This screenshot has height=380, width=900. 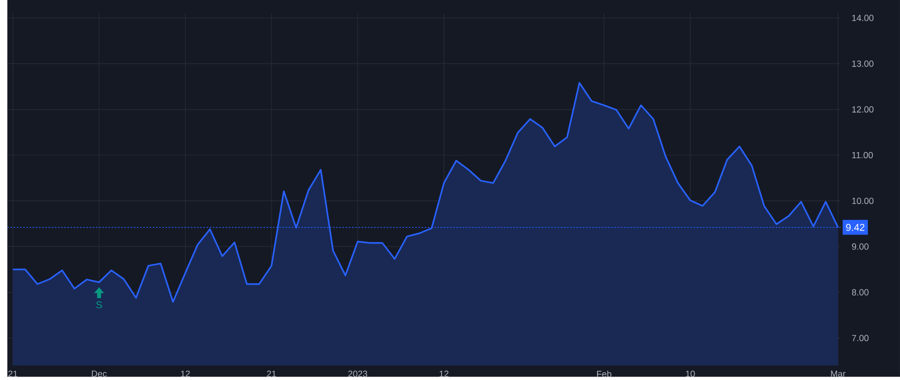 What do you see at coordinates (358, 373) in the screenshot?
I see `x-tick-label: 2023` at bounding box center [358, 373].